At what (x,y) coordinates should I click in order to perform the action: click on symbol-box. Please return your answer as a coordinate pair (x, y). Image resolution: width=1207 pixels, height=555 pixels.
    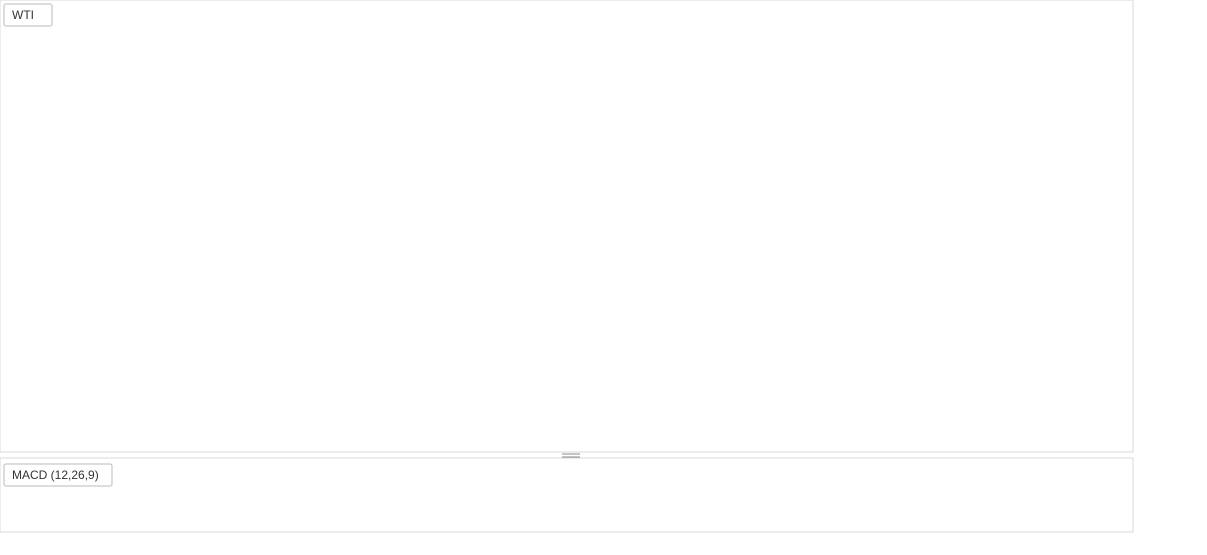
    Looking at the image, I should click on (28, 15).